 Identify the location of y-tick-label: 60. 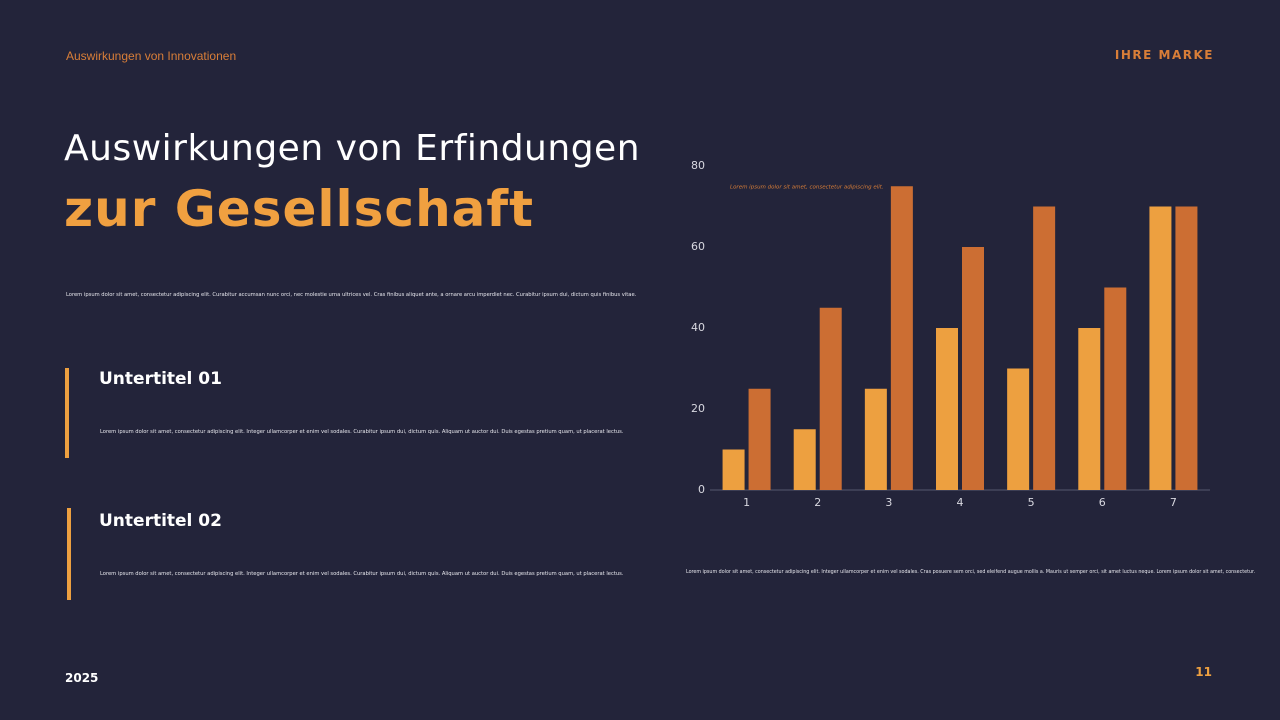
(698, 246).